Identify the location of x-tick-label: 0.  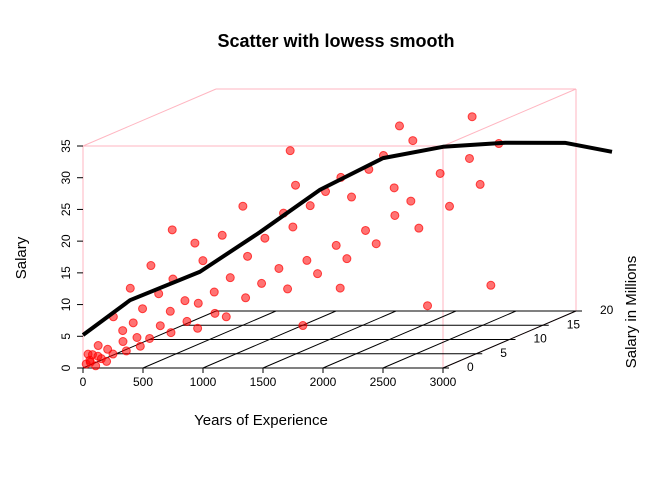
(83, 382).